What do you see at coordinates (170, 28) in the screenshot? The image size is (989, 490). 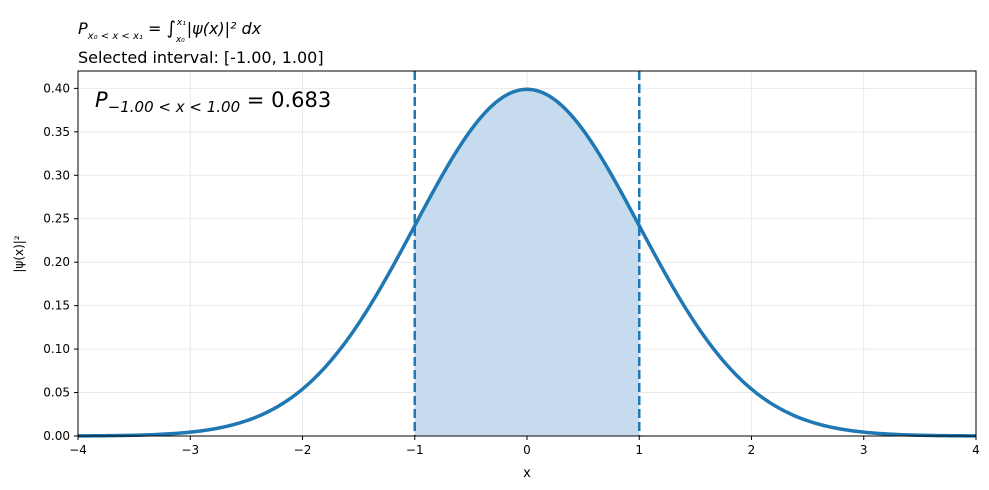 I see `title-integral-sign: ∫` at bounding box center [170, 28].